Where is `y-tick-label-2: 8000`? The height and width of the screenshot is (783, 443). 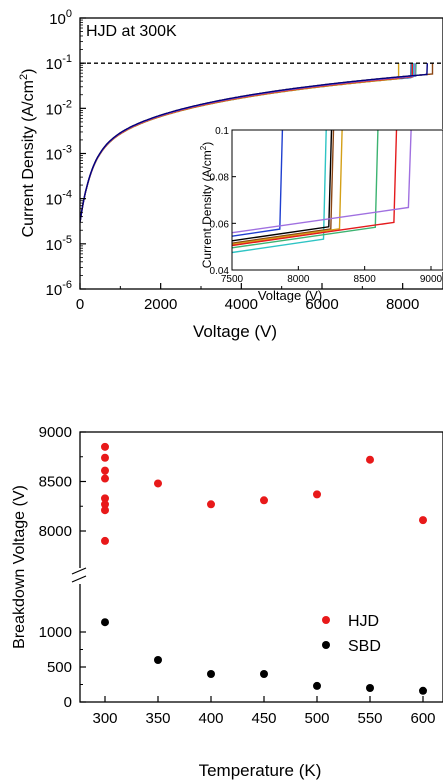 y-tick-label-2: 8000 is located at coordinates (55, 531).